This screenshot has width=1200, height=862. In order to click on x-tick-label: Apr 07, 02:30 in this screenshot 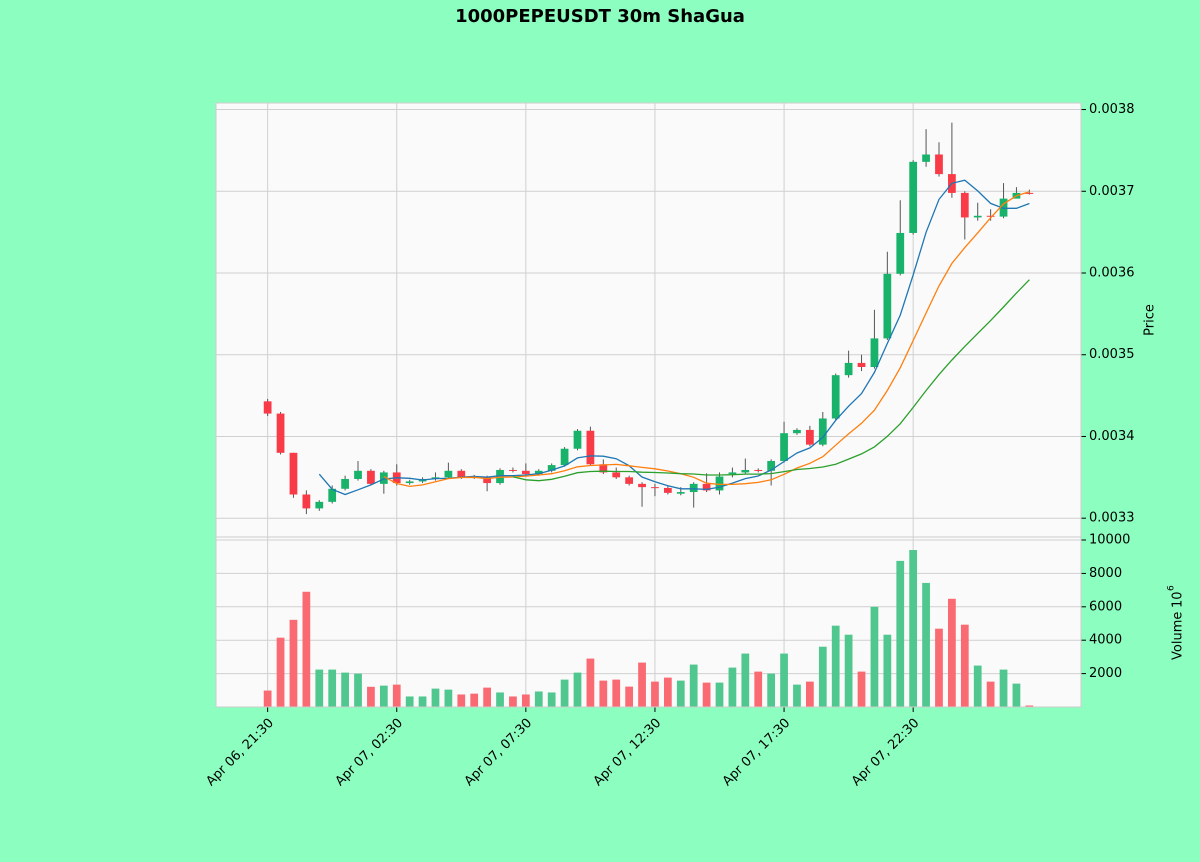, I will do `click(369, 752)`.